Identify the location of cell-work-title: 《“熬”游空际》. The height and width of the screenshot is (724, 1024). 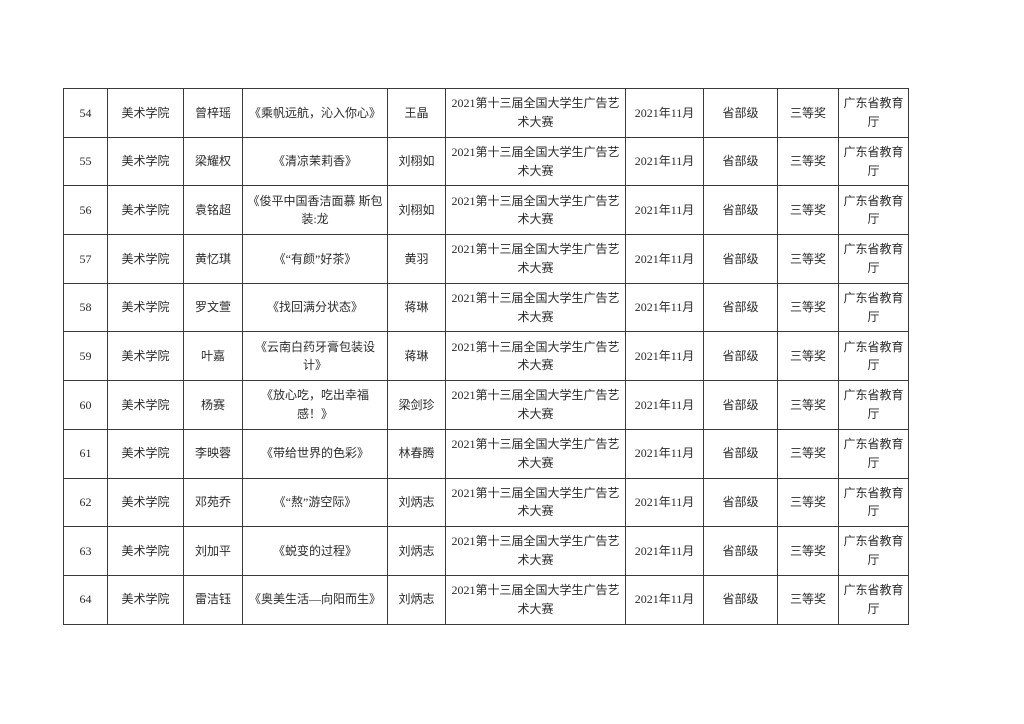
(315, 502).